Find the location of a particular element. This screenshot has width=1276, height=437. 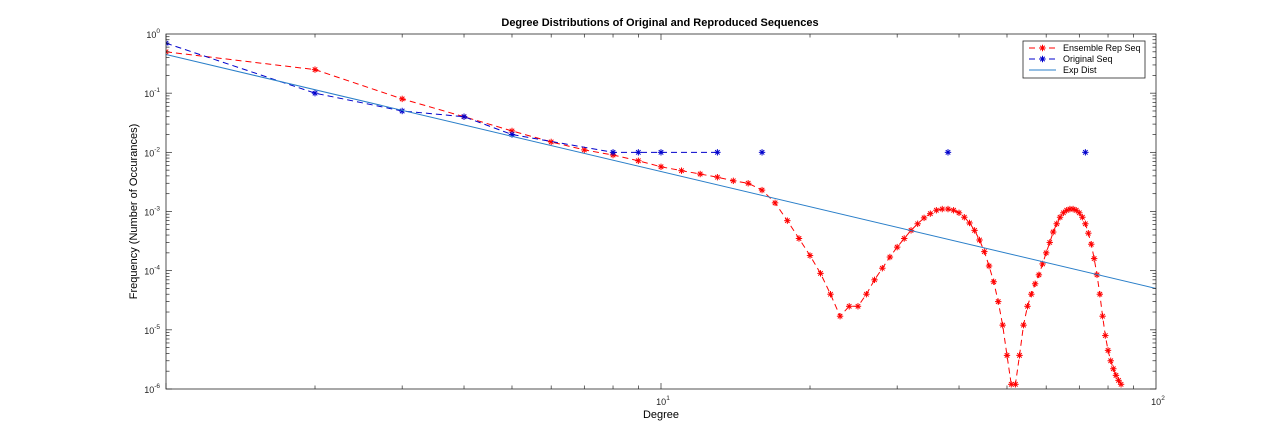

x-axis-label: Degree is located at coordinates (661, 415).